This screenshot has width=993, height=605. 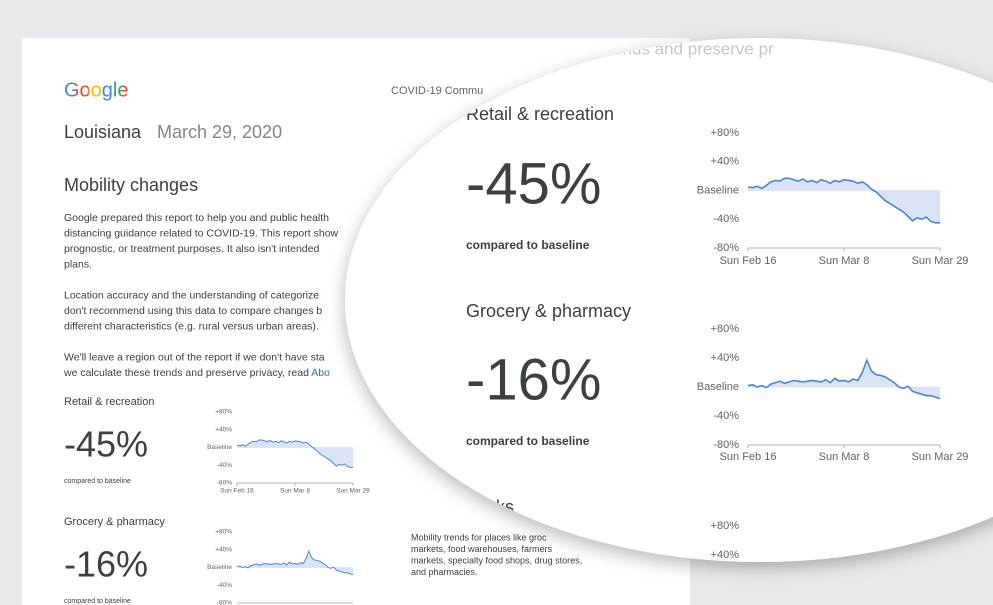 I want to click on line-text: plans., so click(x=78, y=264).